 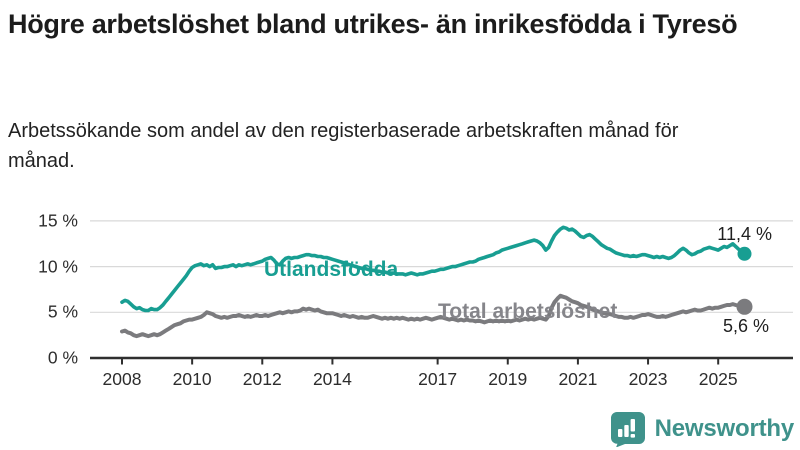 I want to click on x-tick-label-2012: 2012, so click(x=262, y=379).